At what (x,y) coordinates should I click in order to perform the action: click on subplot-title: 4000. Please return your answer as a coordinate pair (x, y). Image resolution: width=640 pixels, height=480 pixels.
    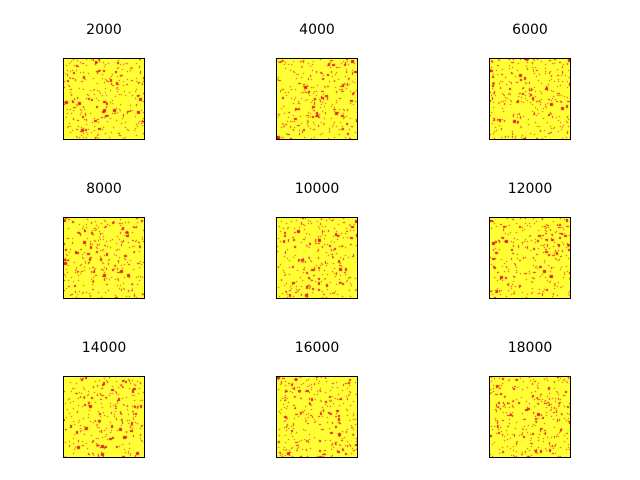
    Looking at the image, I should click on (317, 30).